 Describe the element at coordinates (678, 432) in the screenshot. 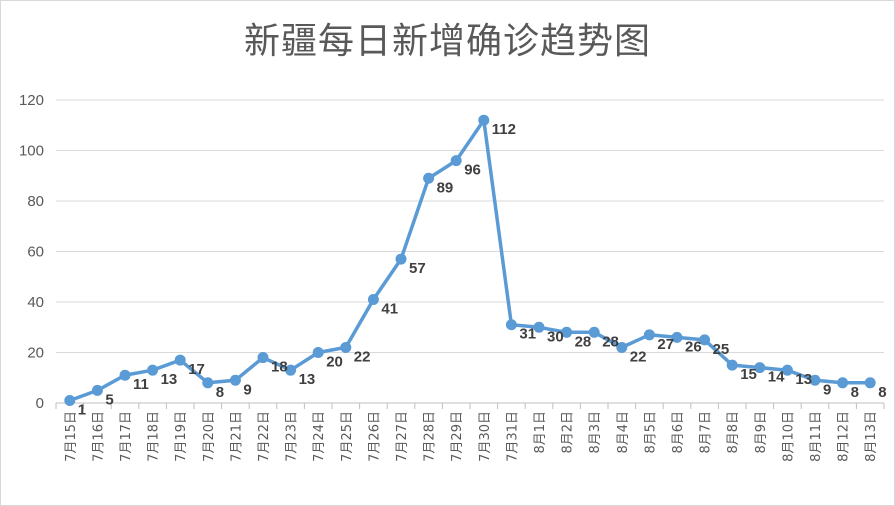

I see `x-tick-label: 8月6日` at that location.